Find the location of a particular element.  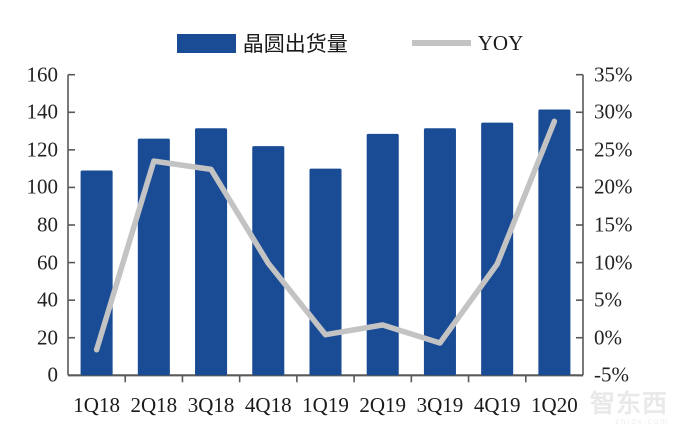

left-axis-tick-label: 100 is located at coordinates (42, 186).